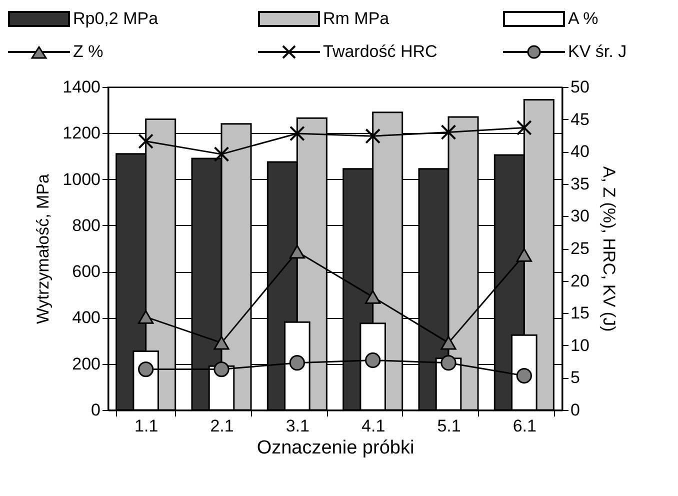 This screenshot has height=496, width=678. I want to click on y-tick-label: 1200, so click(81, 133).